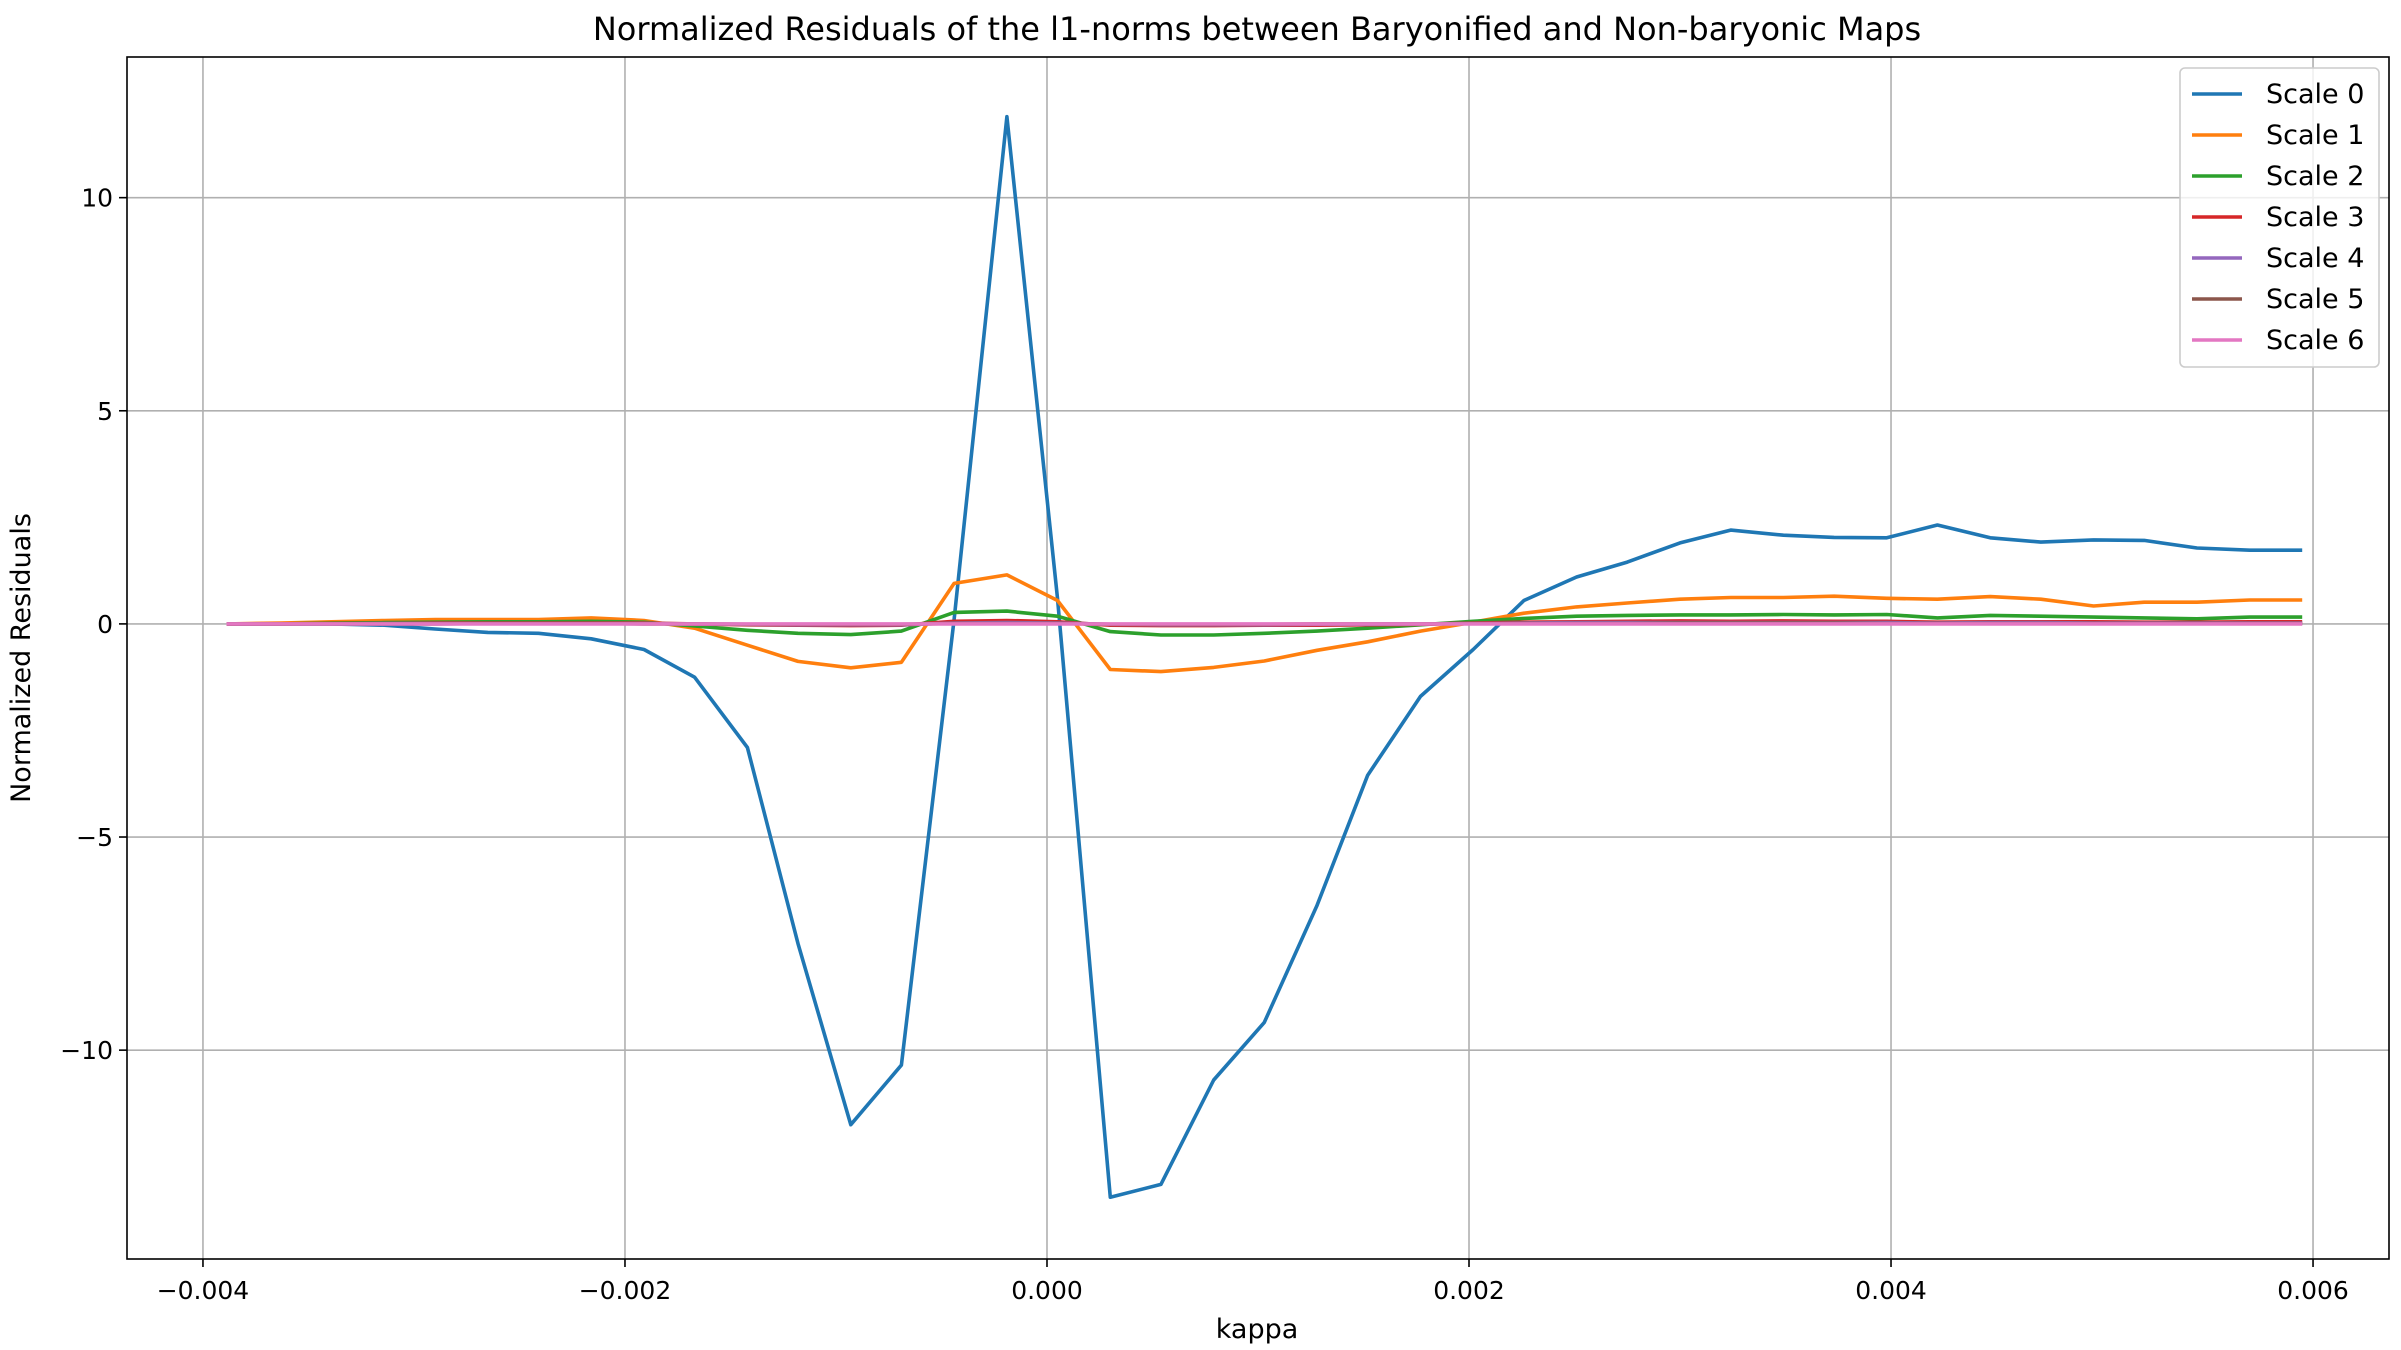  What do you see at coordinates (1469, 1290) in the screenshot?
I see `x-tick-label: 0.002` at bounding box center [1469, 1290].